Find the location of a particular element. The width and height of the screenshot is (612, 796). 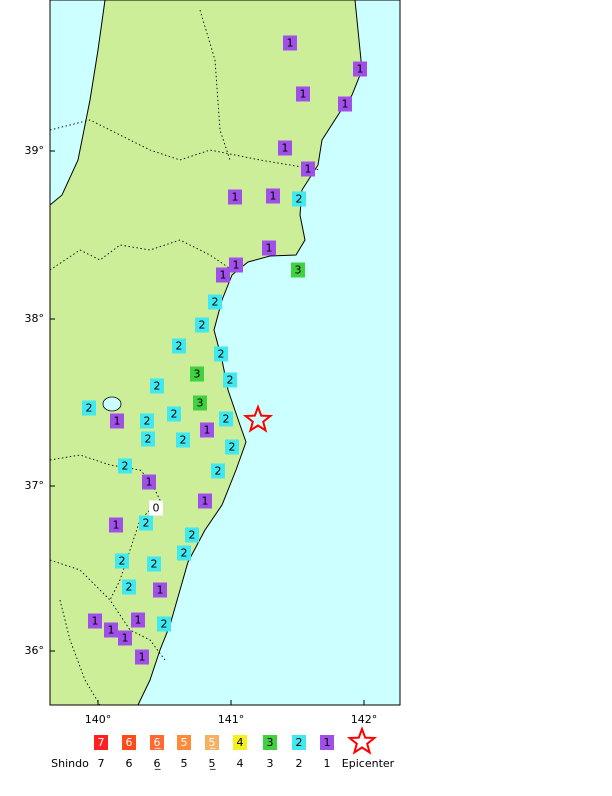

legend-label: 2 is located at coordinates (299, 763).